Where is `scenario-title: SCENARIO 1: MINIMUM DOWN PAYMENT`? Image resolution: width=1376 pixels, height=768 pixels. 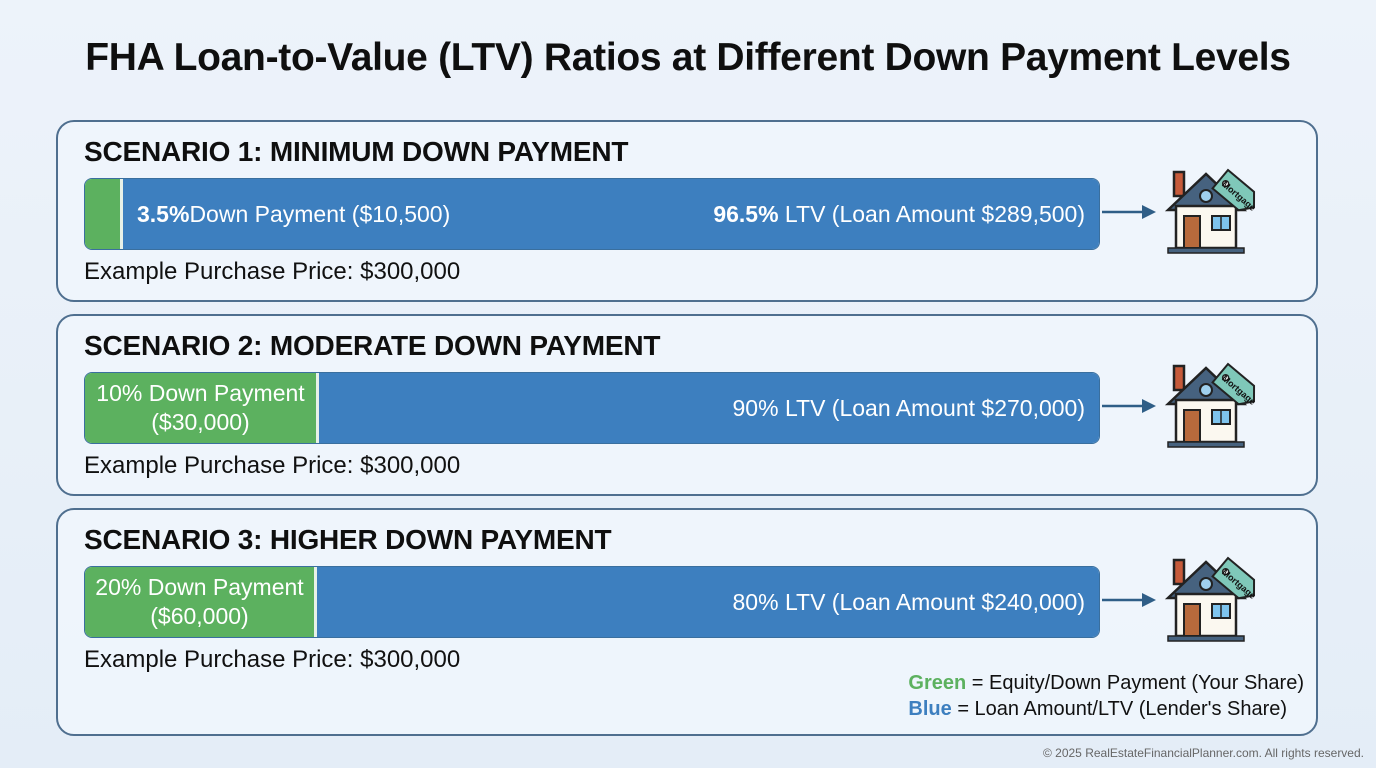 scenario-title: SCENARIO 1: MINIMUM DOWN PAYMENT is located at coordinates (356, 151).